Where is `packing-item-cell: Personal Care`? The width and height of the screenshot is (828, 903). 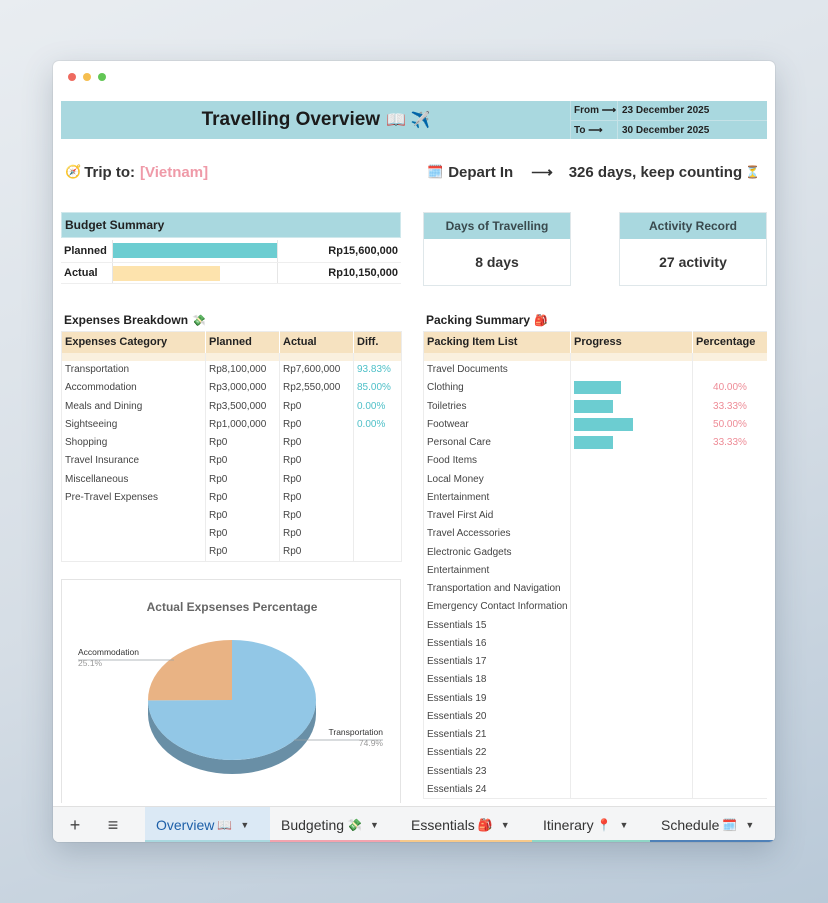
packing-item-cell: Personal Care is located at coordinates (497, 442).